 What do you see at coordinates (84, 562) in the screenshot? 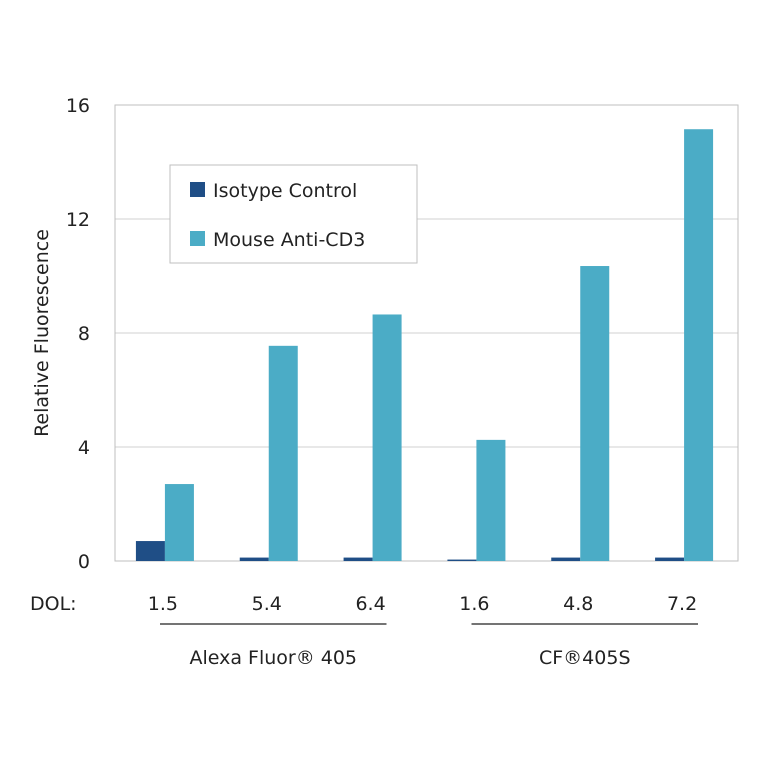
I see `y-tick-label: 0` at bounding box center [84, 562].